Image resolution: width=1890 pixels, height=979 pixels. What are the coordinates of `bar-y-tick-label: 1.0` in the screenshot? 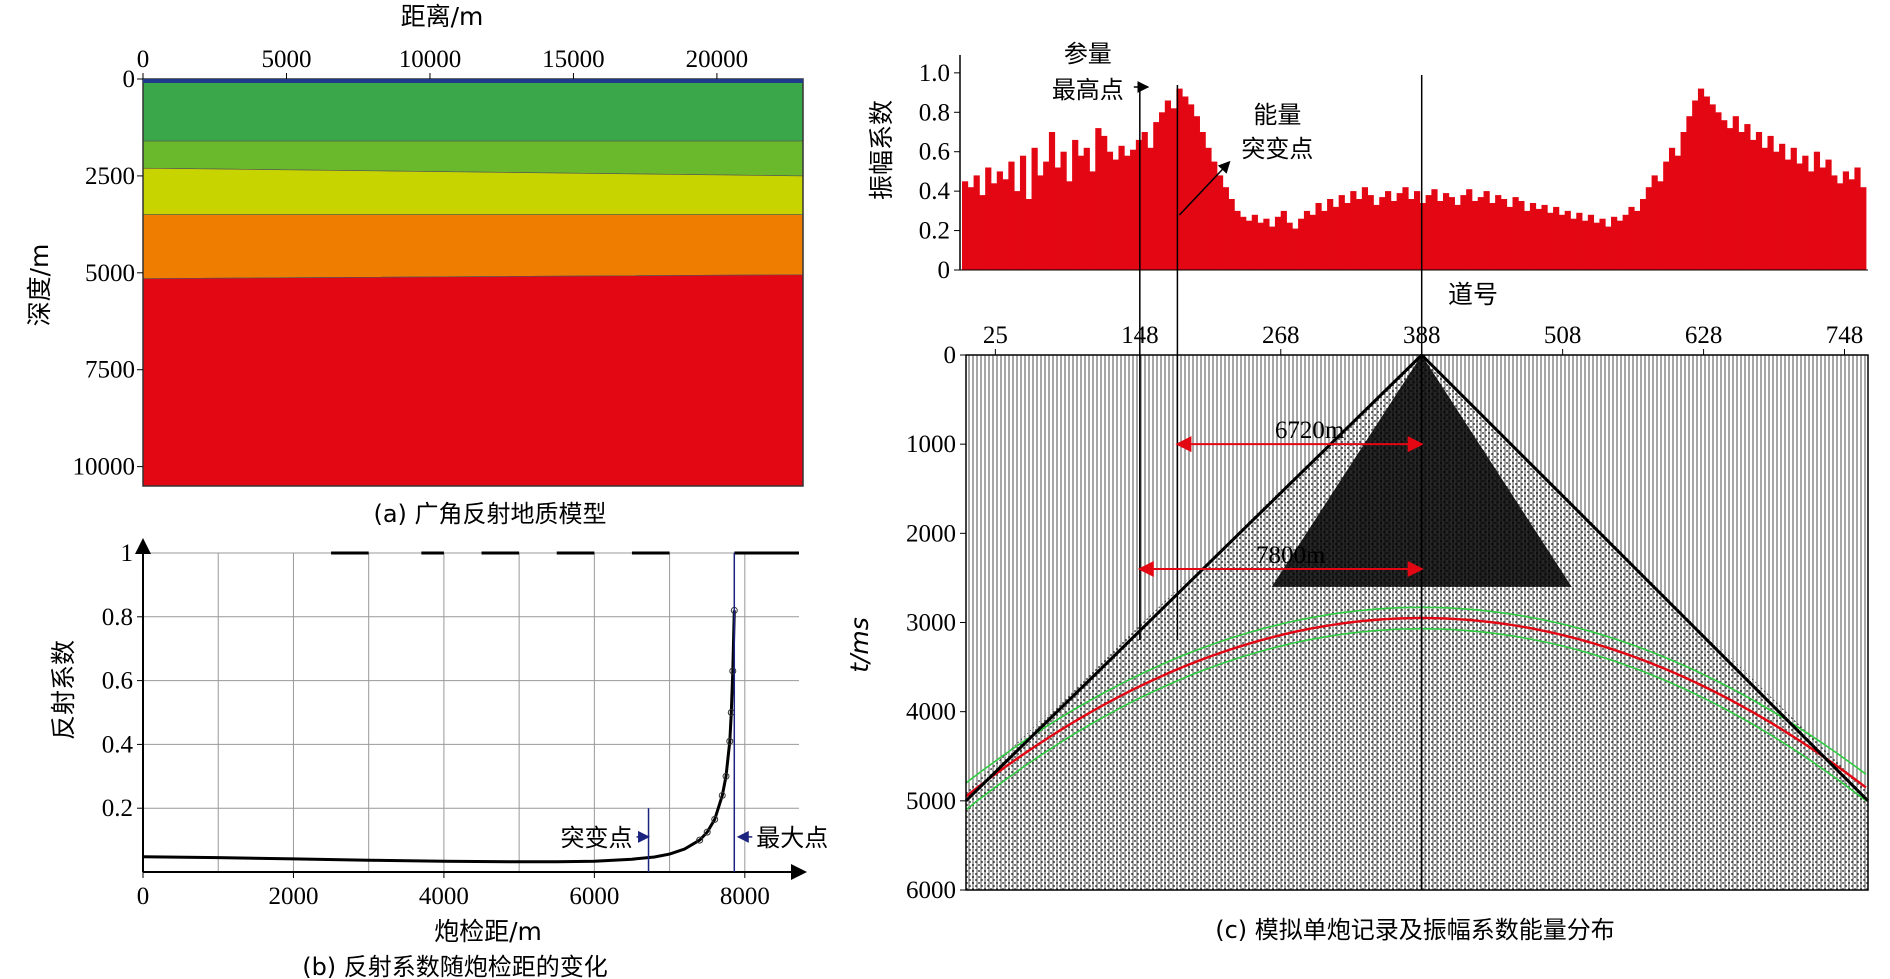 It's located at (934, 73).